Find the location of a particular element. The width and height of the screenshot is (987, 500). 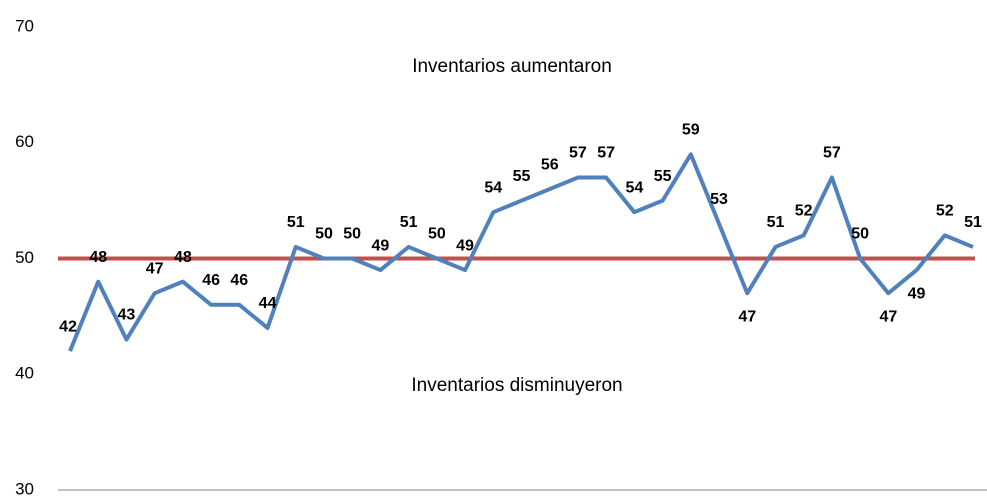

data-label: 42 is located at coordinates (68, 326).